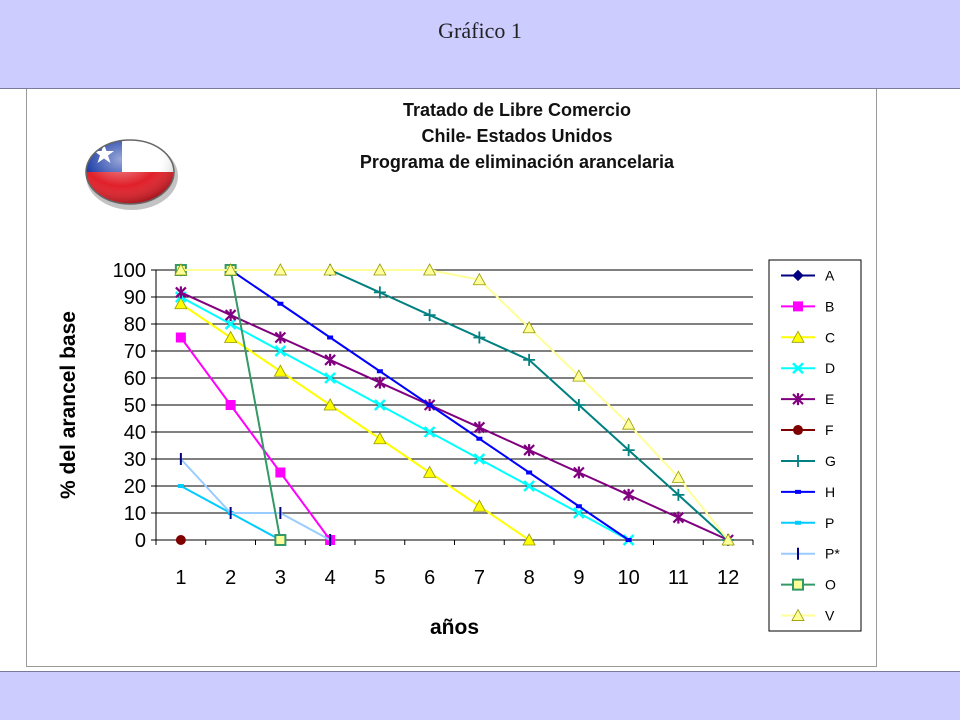 The image size is (960, 720). Describe the element at coordinates (808, 616) in the screenshot. I see `legend-item: V` at that location.